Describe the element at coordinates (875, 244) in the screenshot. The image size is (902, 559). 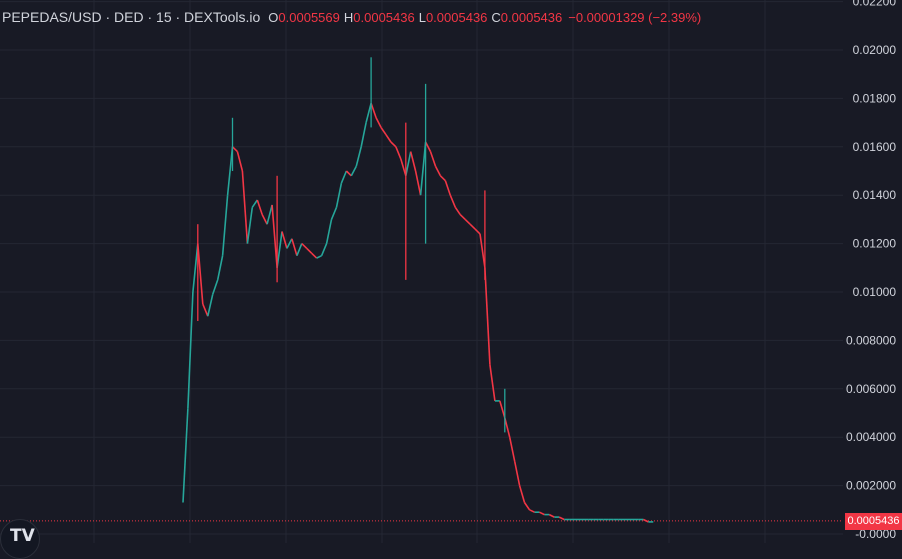
I see `y-tick-label: 0.01200` at that location.